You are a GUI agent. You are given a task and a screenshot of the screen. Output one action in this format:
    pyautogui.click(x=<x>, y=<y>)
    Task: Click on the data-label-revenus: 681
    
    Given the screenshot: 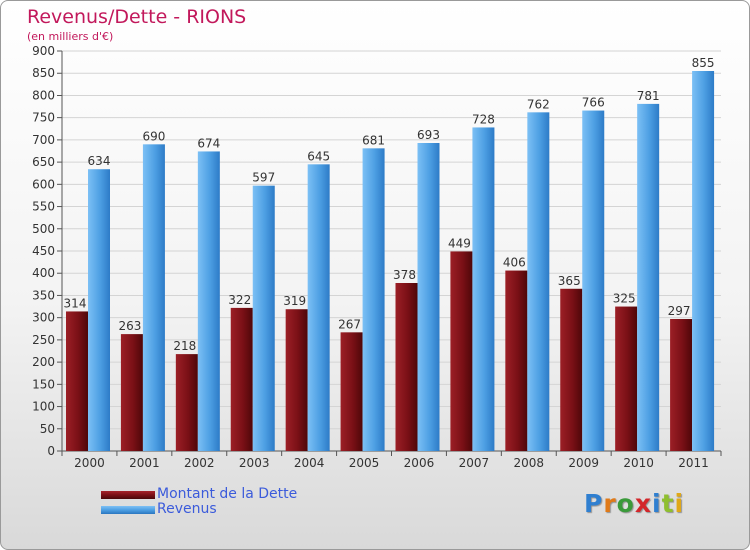 What is the action you would take?
    pyautogui.click(x=373, y=140)
    